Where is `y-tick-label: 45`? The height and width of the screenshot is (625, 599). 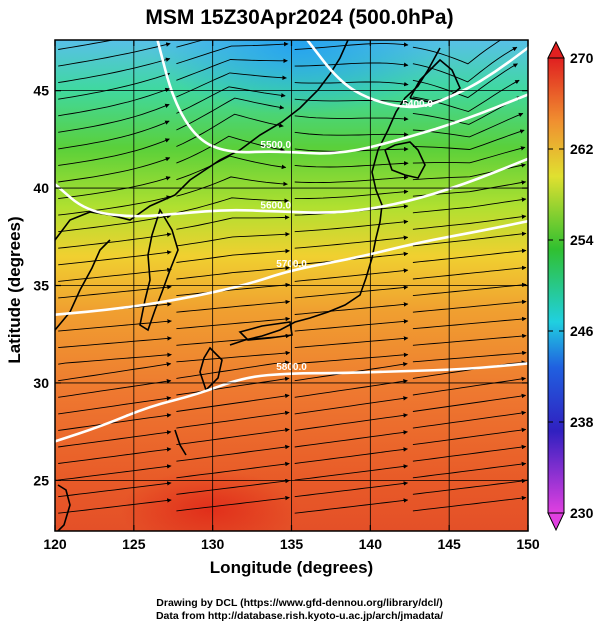
y-tick-label: 45 is located at coordinates (41, 91).